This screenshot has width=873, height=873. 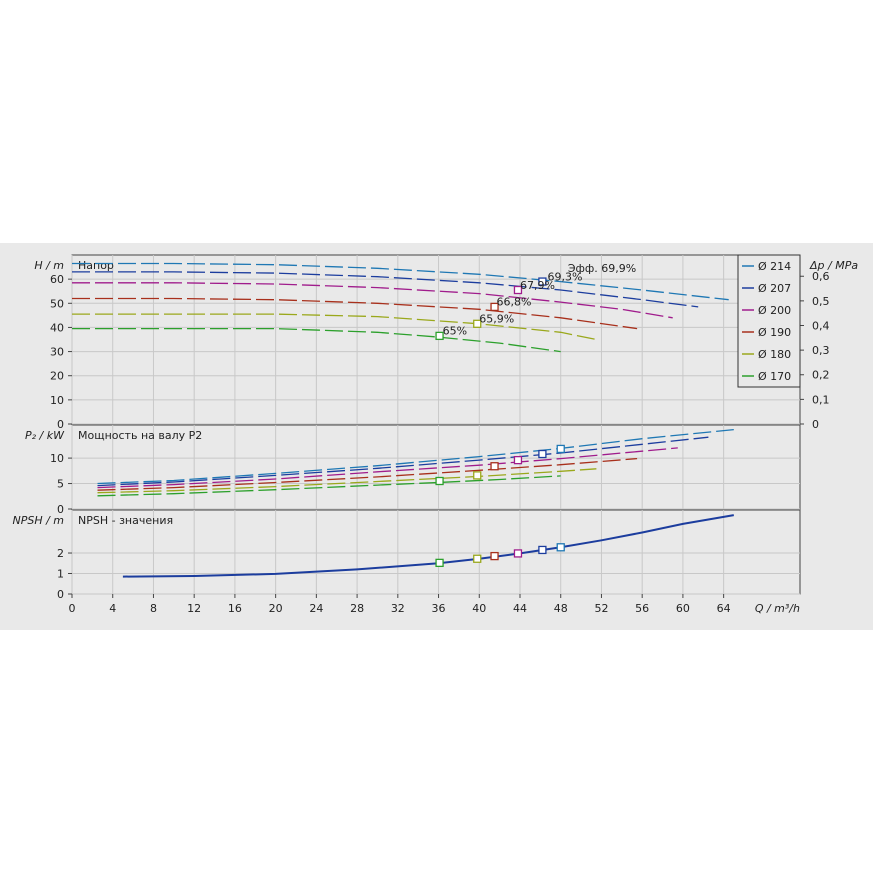 I want to click on x-axis-label: Q / m³/h, so click(x=777, y=608).